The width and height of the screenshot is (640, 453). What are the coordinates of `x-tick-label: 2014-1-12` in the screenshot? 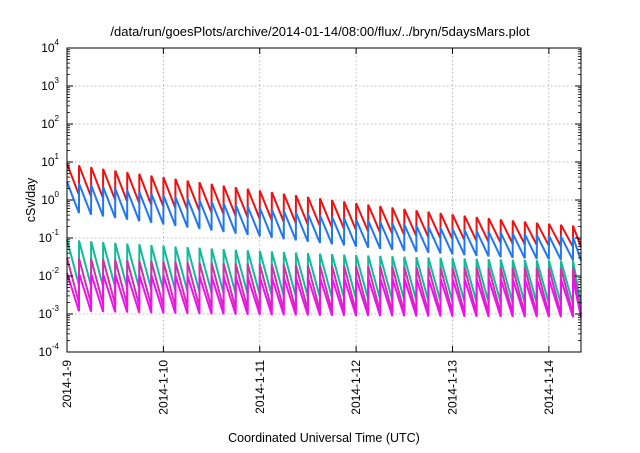 It's located at (356, 387).